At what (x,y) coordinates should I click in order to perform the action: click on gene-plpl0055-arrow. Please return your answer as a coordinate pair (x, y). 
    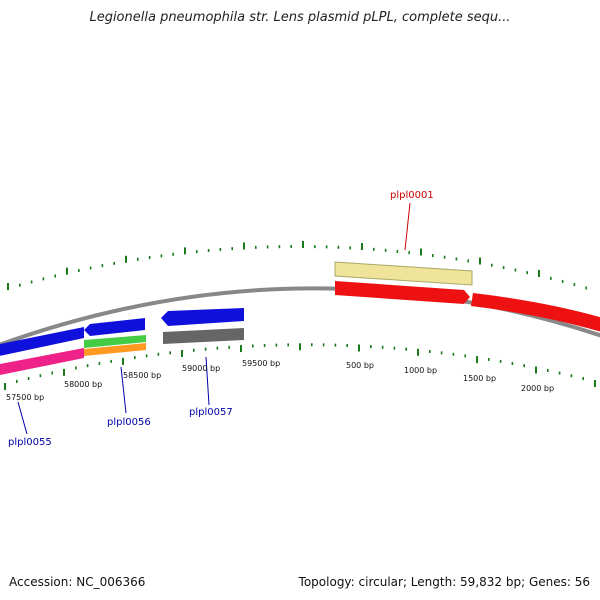
    Looking at the image, I should click on (42, 342).